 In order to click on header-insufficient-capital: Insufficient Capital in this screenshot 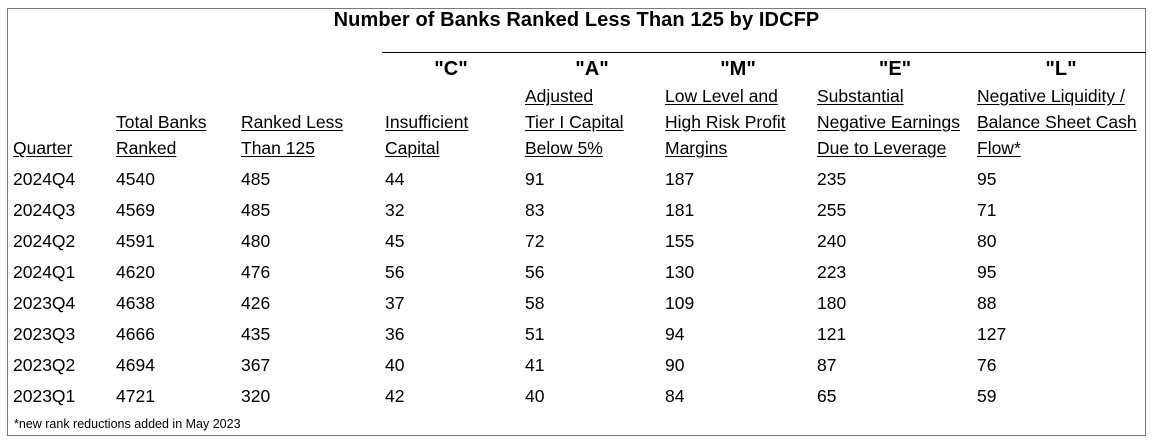, I will do `click(426, 135)`.